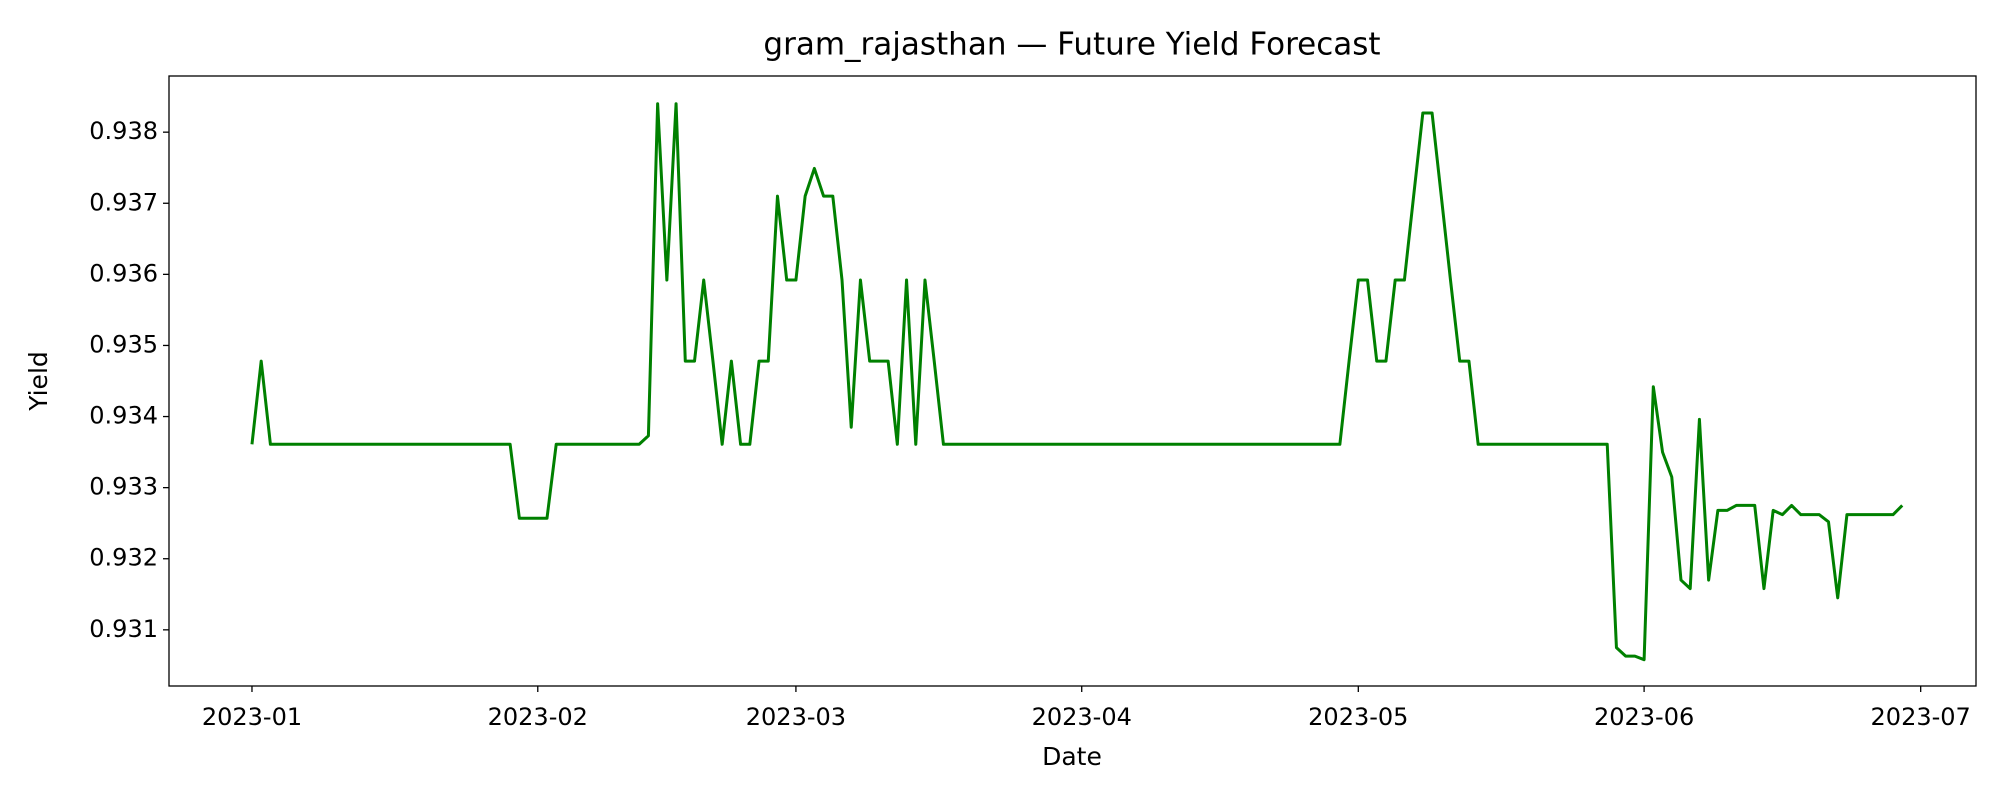 This screenshot has height=800, width=2000. What do you see at coordinates (538, 717) in the screenshot?
I see `x-tick-label: 2023-02` at bounding box center [538, 717].